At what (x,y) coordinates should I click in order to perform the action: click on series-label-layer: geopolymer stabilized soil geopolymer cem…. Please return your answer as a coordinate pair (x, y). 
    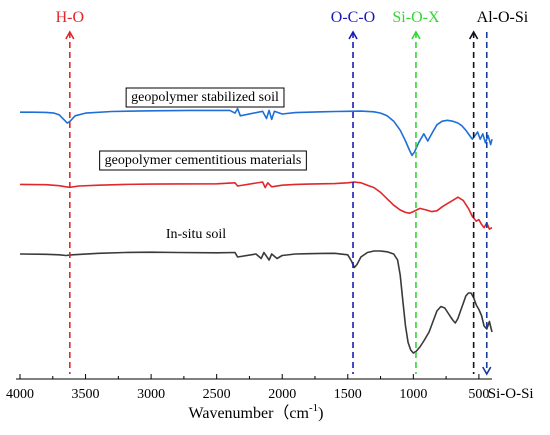
    Looking at the image, I should click on (203, 164).